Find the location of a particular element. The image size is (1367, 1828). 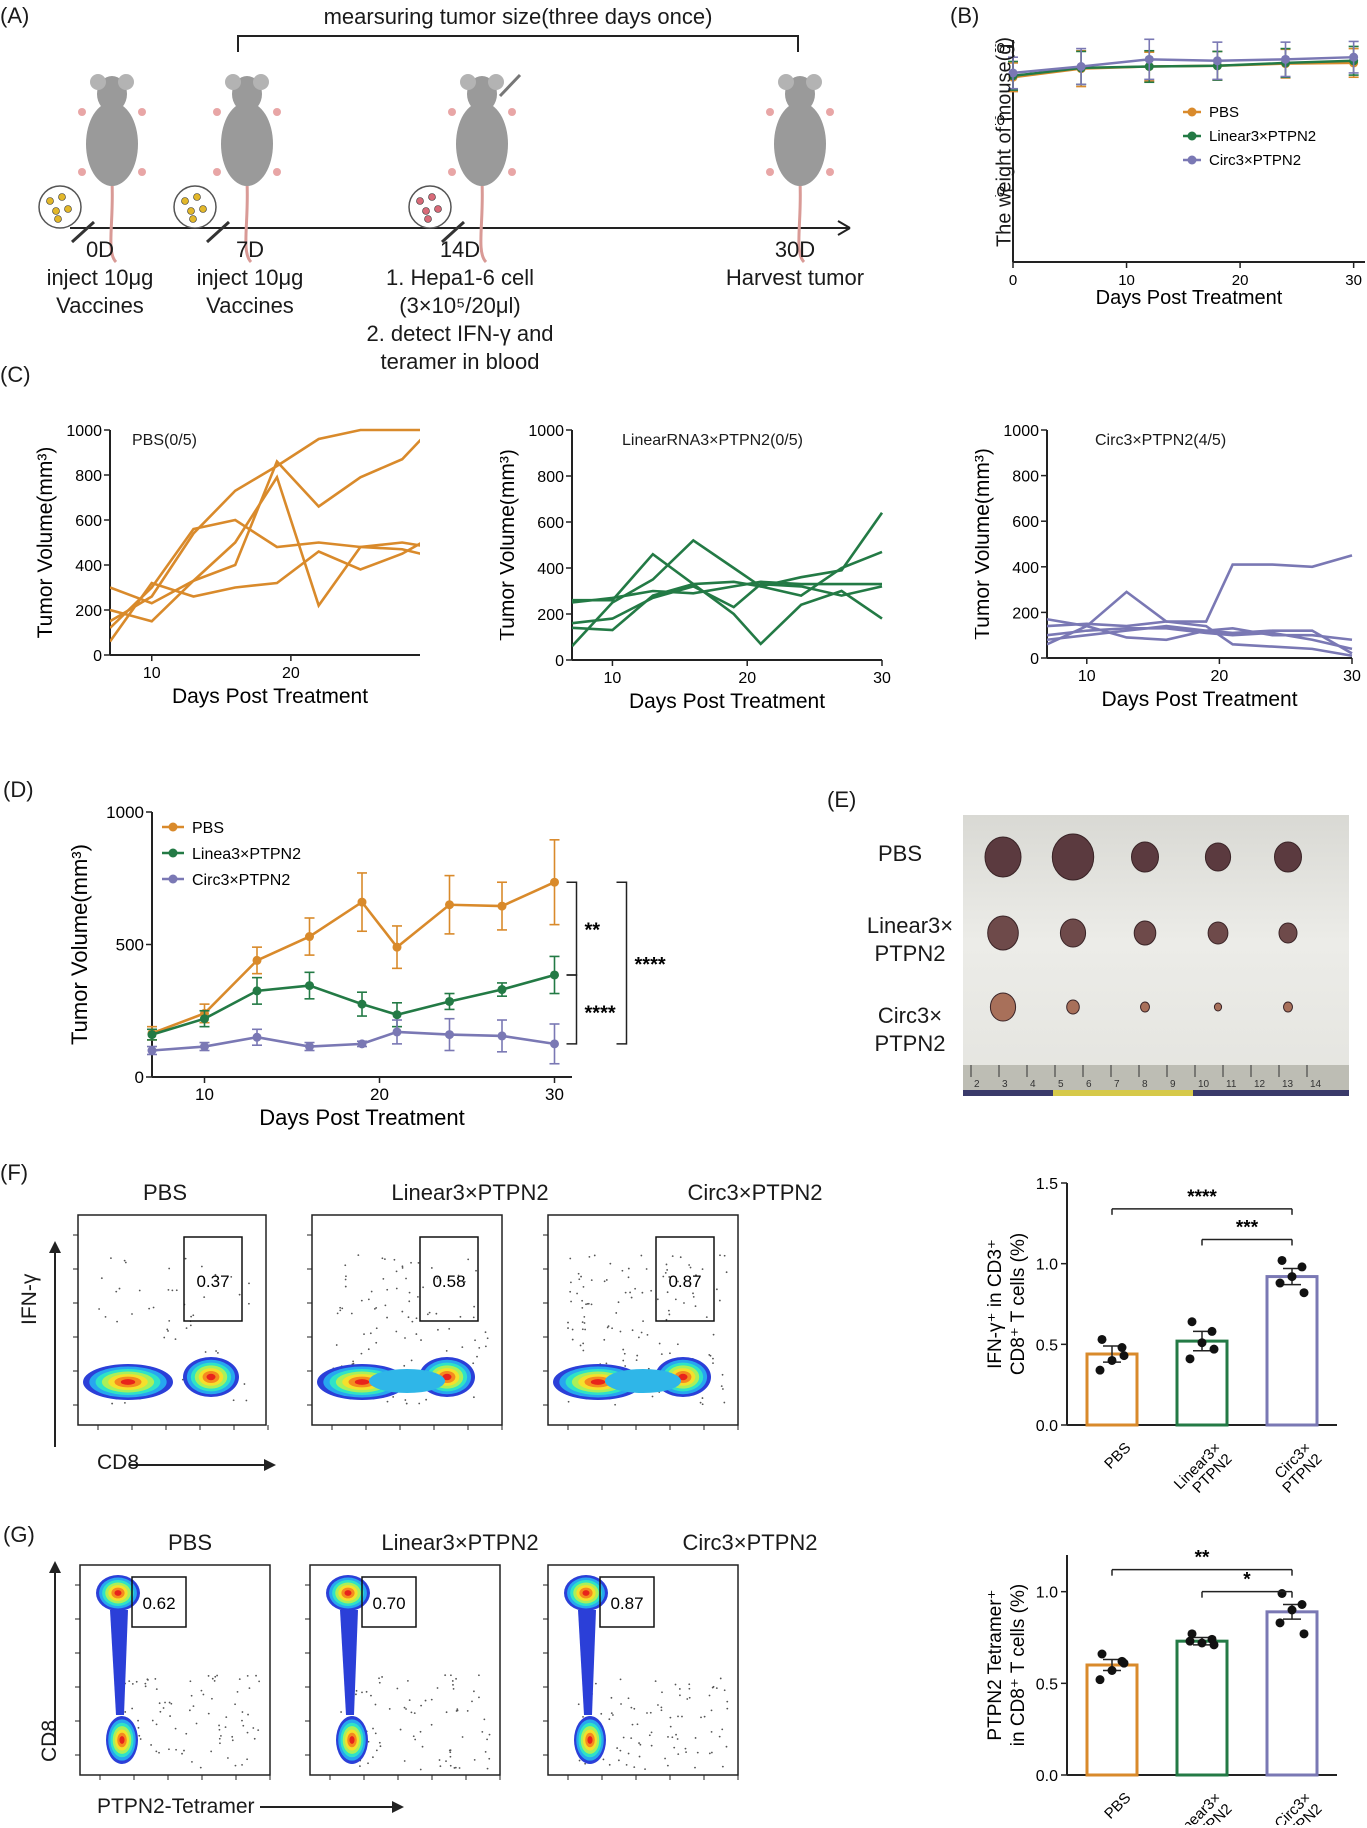

flow-gate-value: 0.70 is located at coordinates (388, 1603).